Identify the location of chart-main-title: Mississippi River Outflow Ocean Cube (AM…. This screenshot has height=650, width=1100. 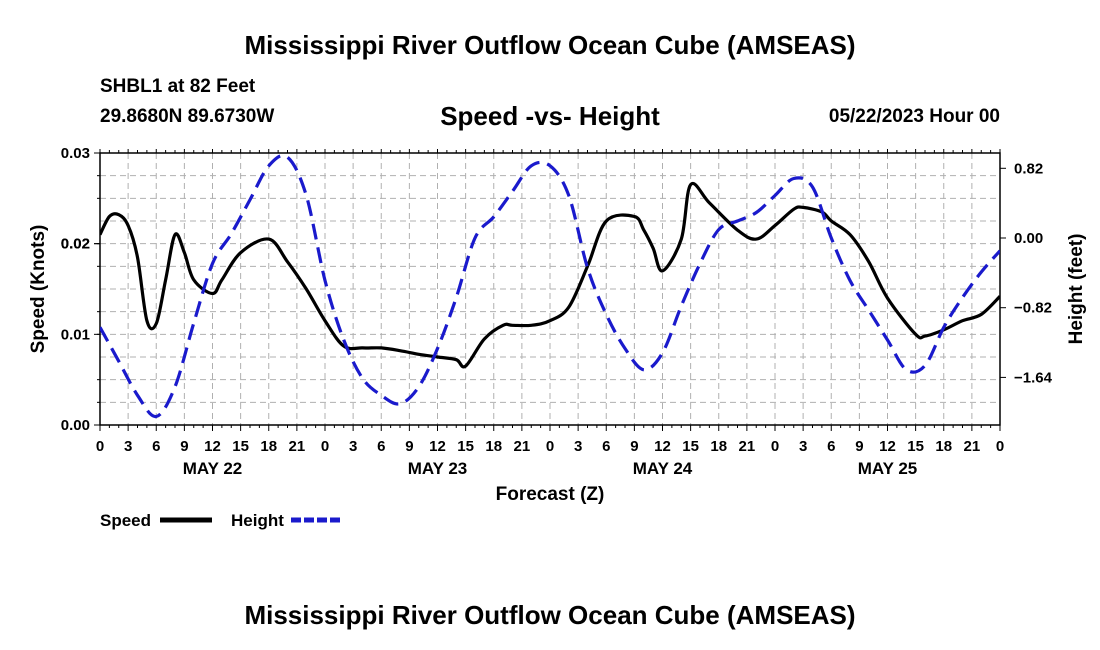
(550, 45).